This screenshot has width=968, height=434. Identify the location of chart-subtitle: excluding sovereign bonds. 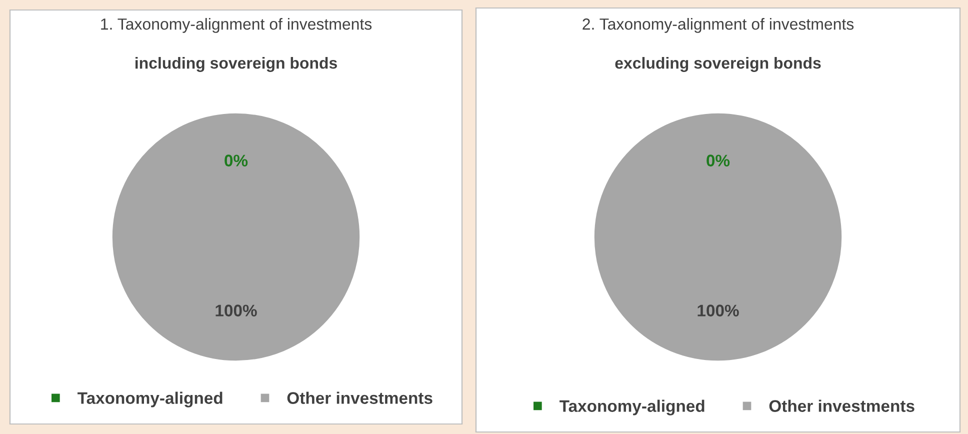
(718, 64).